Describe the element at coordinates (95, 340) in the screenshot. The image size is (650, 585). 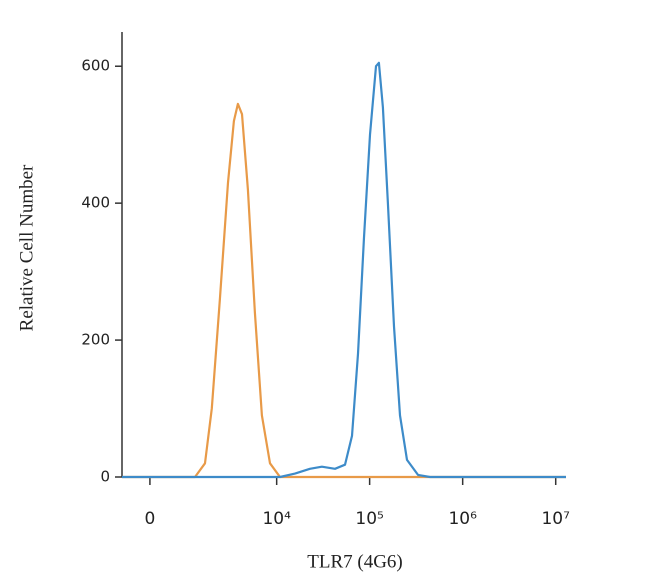
I see `y-tick-label: 200` at that location.